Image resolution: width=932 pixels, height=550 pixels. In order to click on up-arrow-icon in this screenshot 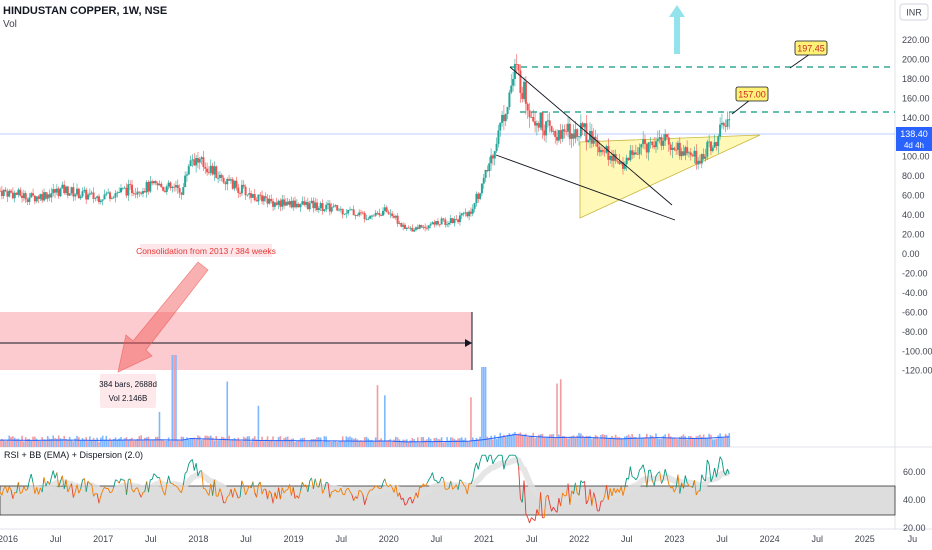, I will do `click(677, 29)`.